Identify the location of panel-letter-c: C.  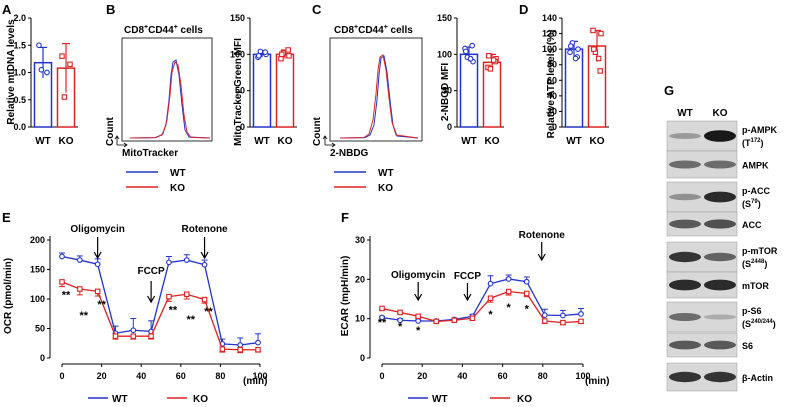
(317, 9).